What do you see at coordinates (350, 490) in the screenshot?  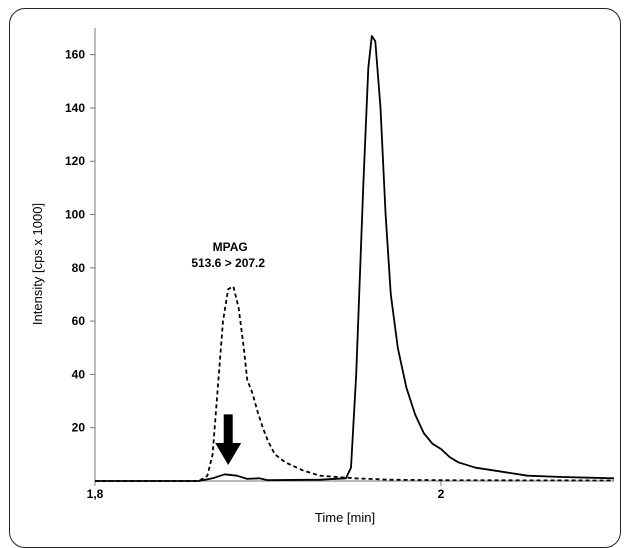 I see `x-axis: 1,8 2` at bounding box center [350, 490].